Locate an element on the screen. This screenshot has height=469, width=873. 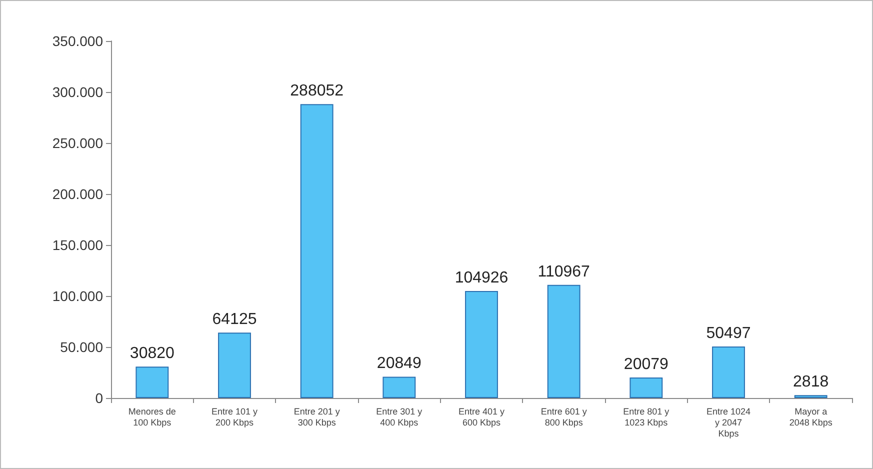
data-label: 50497 is located at coordinates (728, 333).